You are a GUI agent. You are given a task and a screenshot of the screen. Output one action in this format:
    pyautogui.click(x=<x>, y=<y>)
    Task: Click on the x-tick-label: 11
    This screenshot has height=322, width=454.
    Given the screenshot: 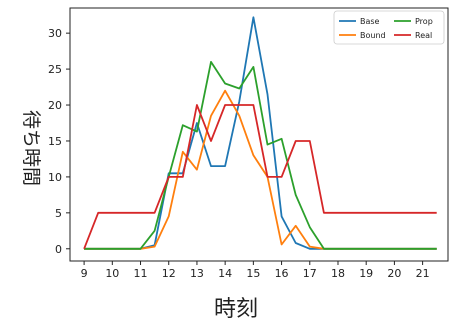 What is the action you would take?
    pyautogui.click(x=141, y=273)
    